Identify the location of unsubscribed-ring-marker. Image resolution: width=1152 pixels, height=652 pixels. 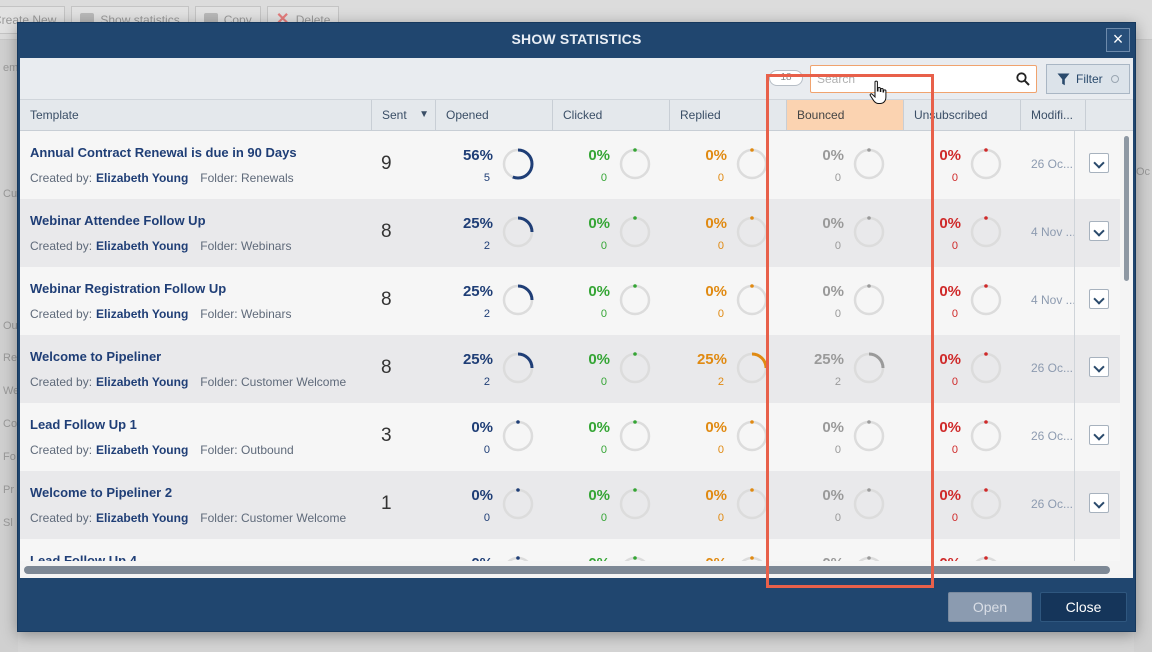
(986, 354).